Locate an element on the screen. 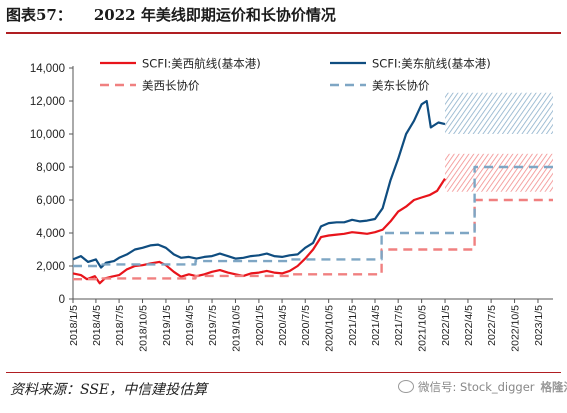 The width and height of the screenshot is (567, 413). y-tick-label: 8,000 is located at coordinates (50, 168).